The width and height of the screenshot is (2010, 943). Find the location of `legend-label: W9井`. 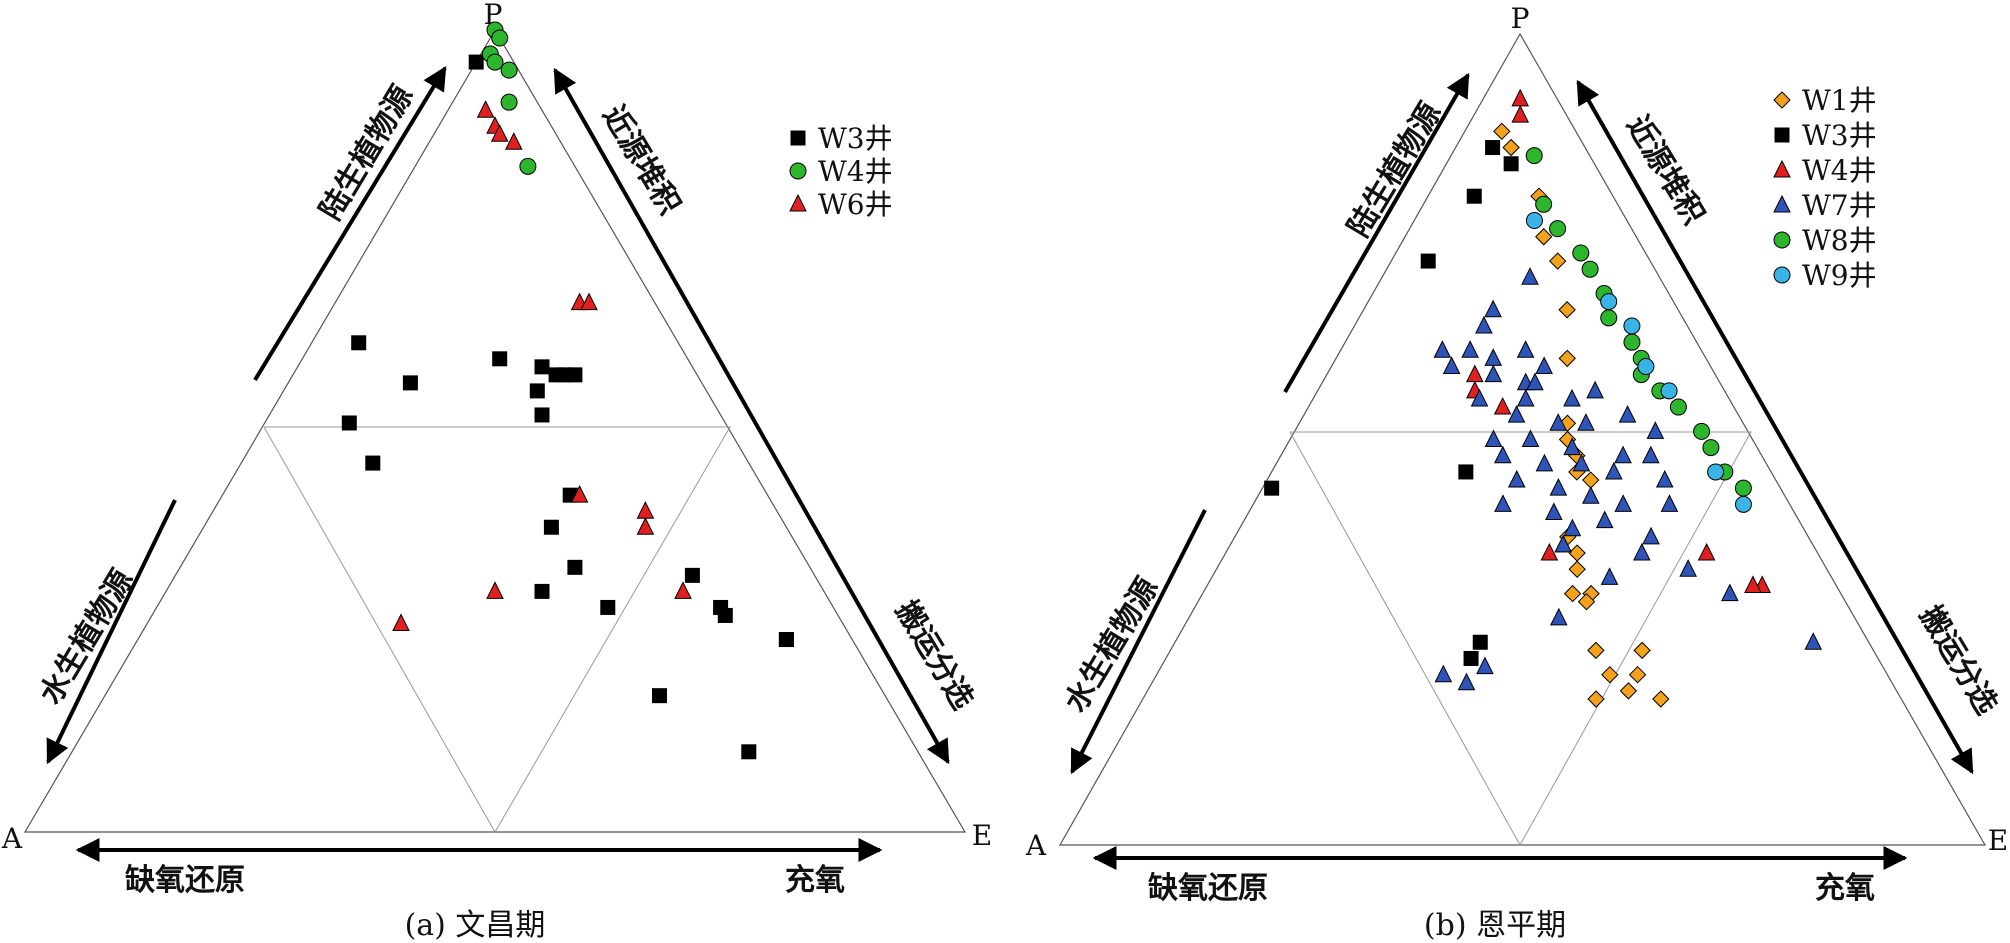

legend-label: W9井 is located at coordinates (1839, 275).